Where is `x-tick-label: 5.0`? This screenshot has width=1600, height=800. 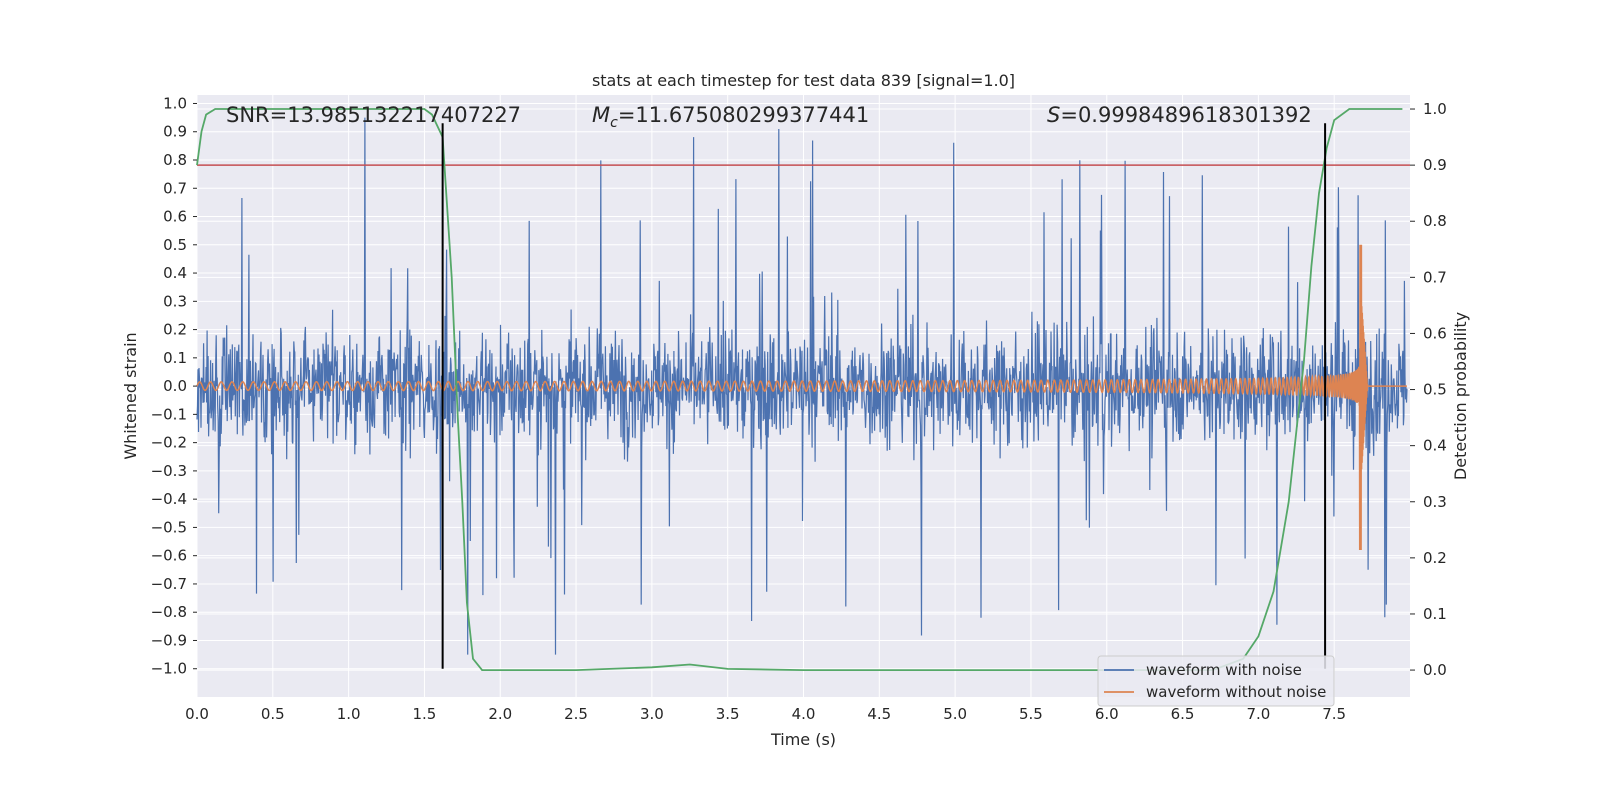
x-tick-label: 5.0 is located at coordinates (955, 714).